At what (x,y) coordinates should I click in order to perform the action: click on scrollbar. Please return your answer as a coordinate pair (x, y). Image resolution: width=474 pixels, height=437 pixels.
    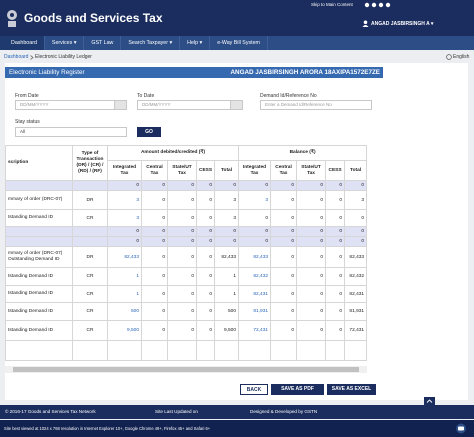
    Looking at the image, I should click on (186, 369).